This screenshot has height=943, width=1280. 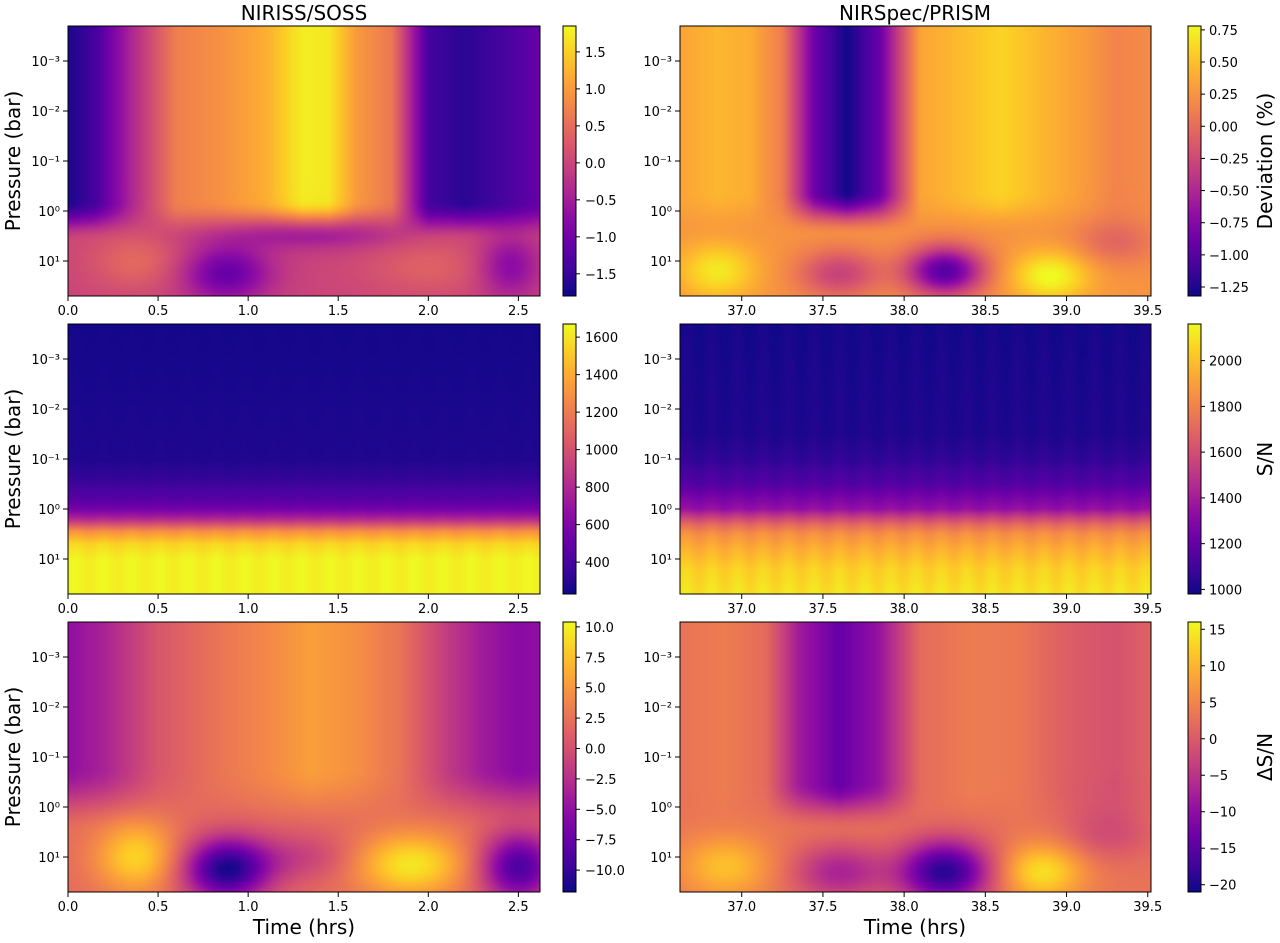 I want to click on colorbar-tick-label: 1.5, so click(x=595, y=53).